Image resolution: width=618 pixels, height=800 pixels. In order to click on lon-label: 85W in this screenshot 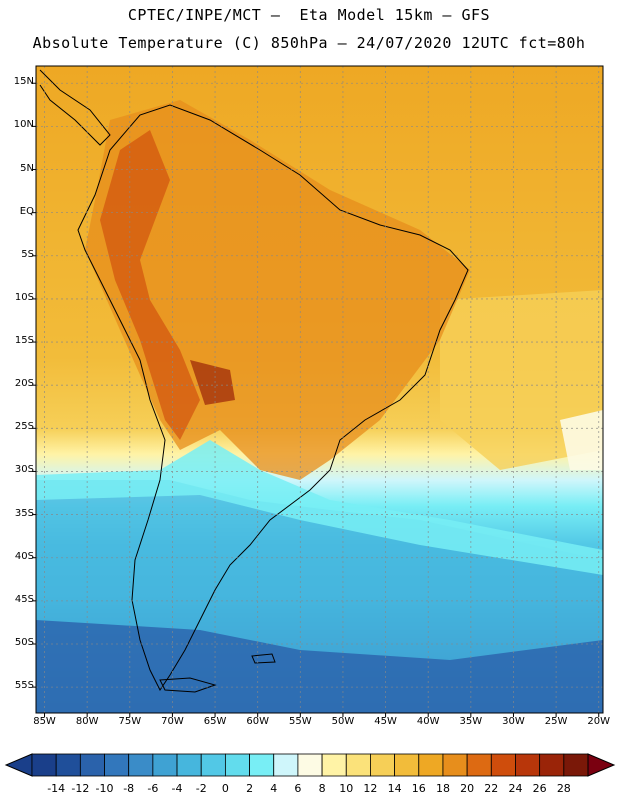, I will do `click(44, 721)`.